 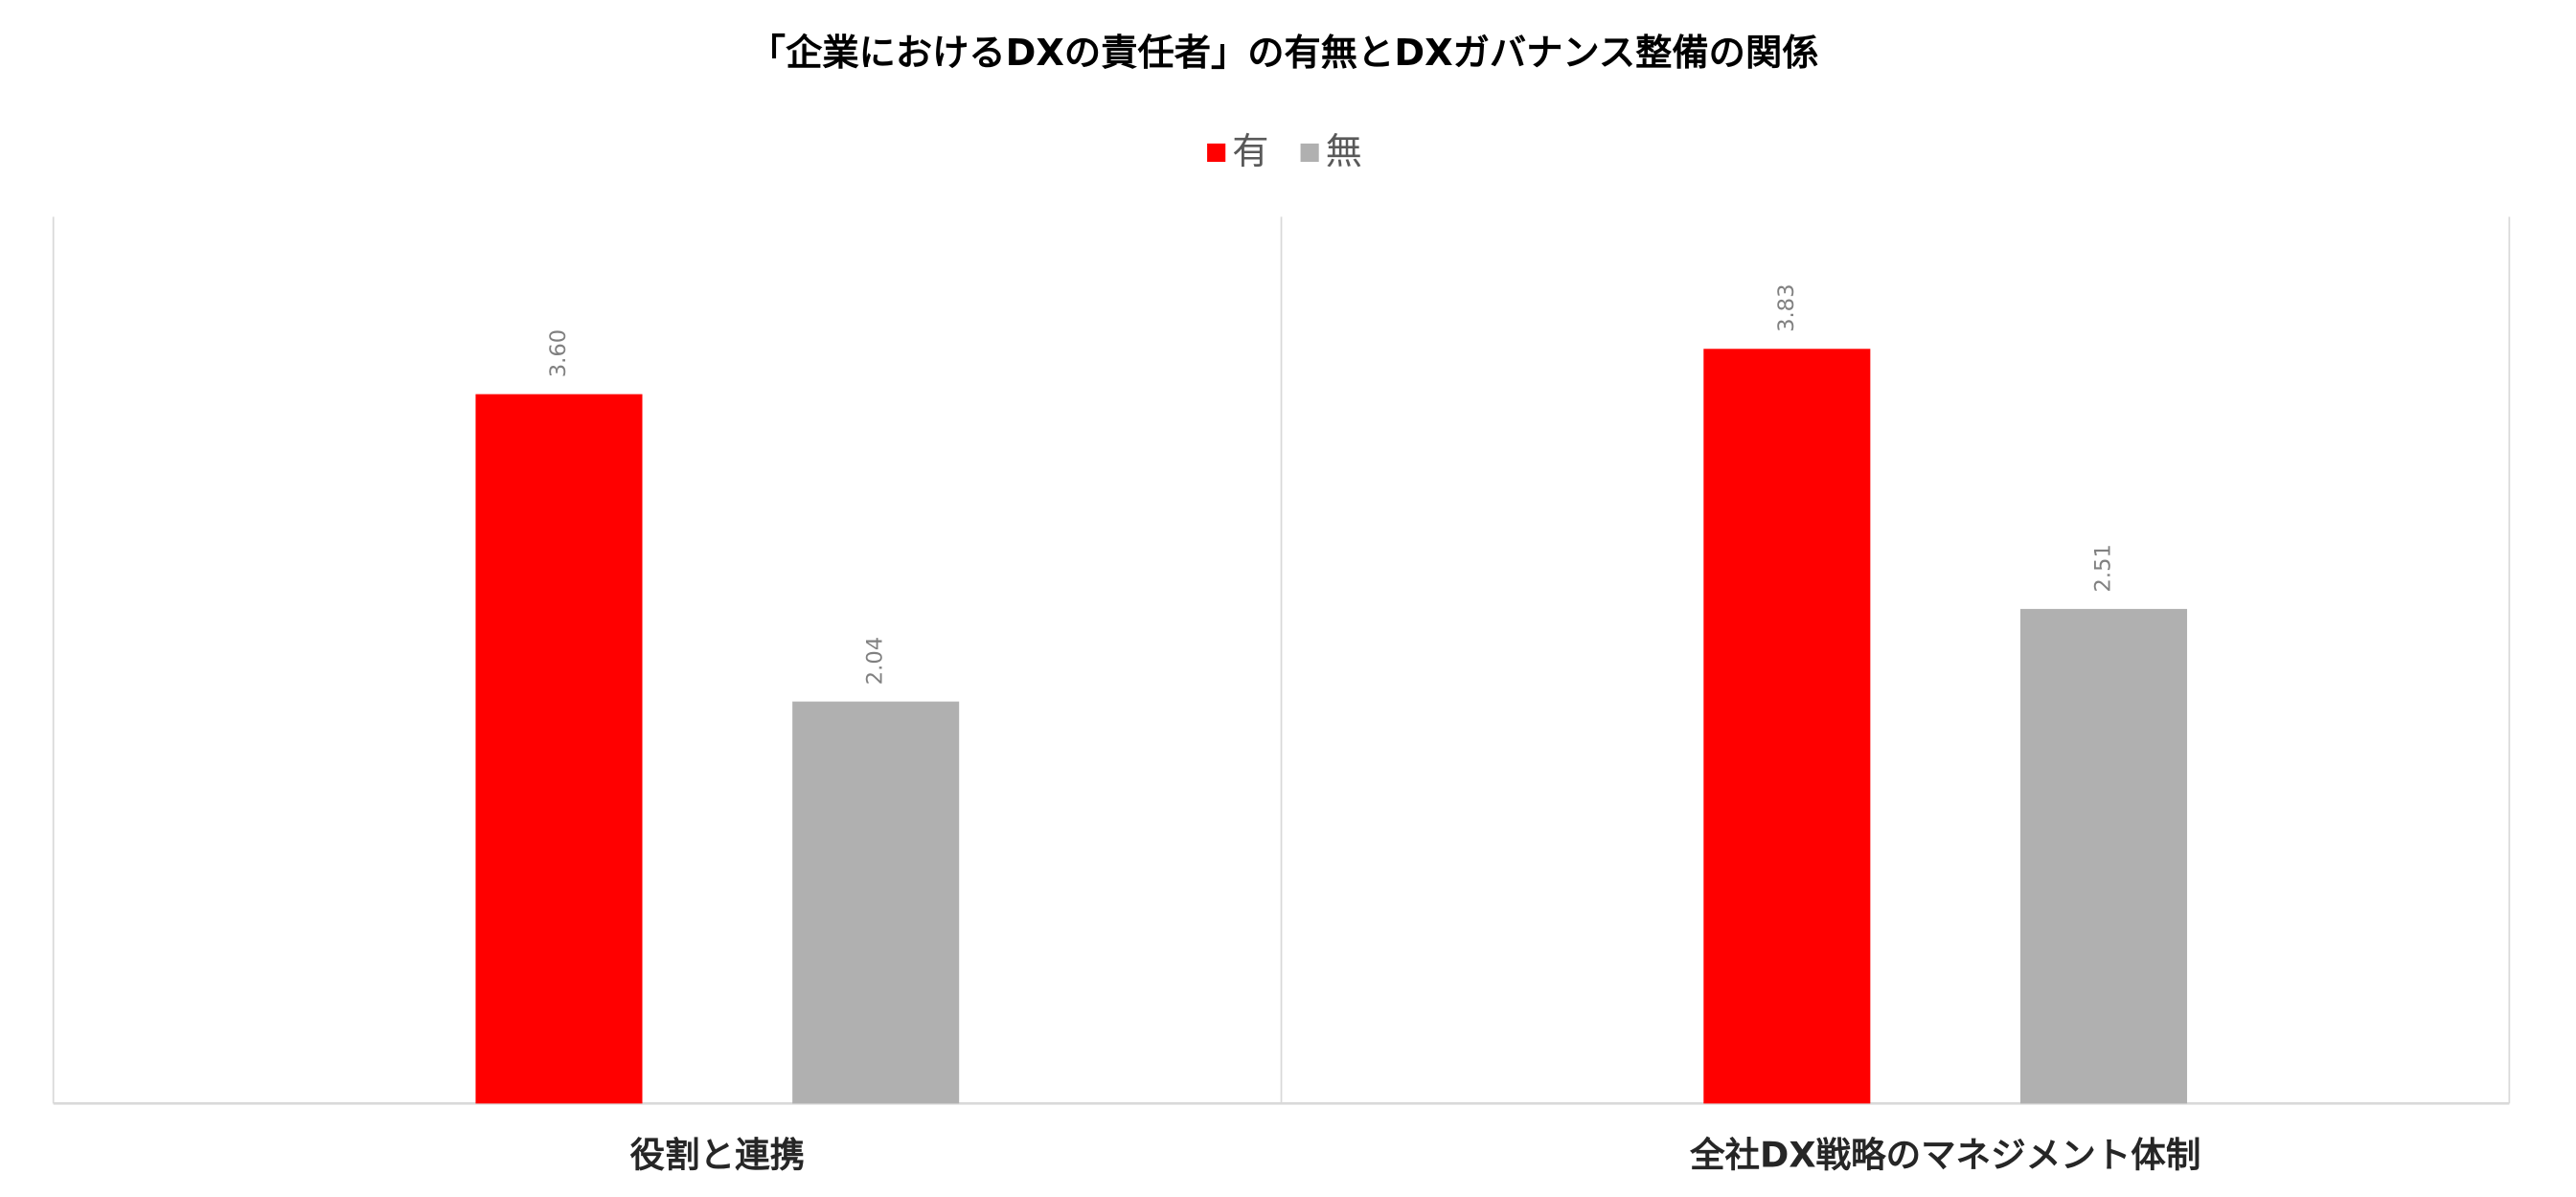 What do you see at coordinates (875, 661) in the screenshot?
I see `value-label: 2.04` at bounding box center [875, 661].